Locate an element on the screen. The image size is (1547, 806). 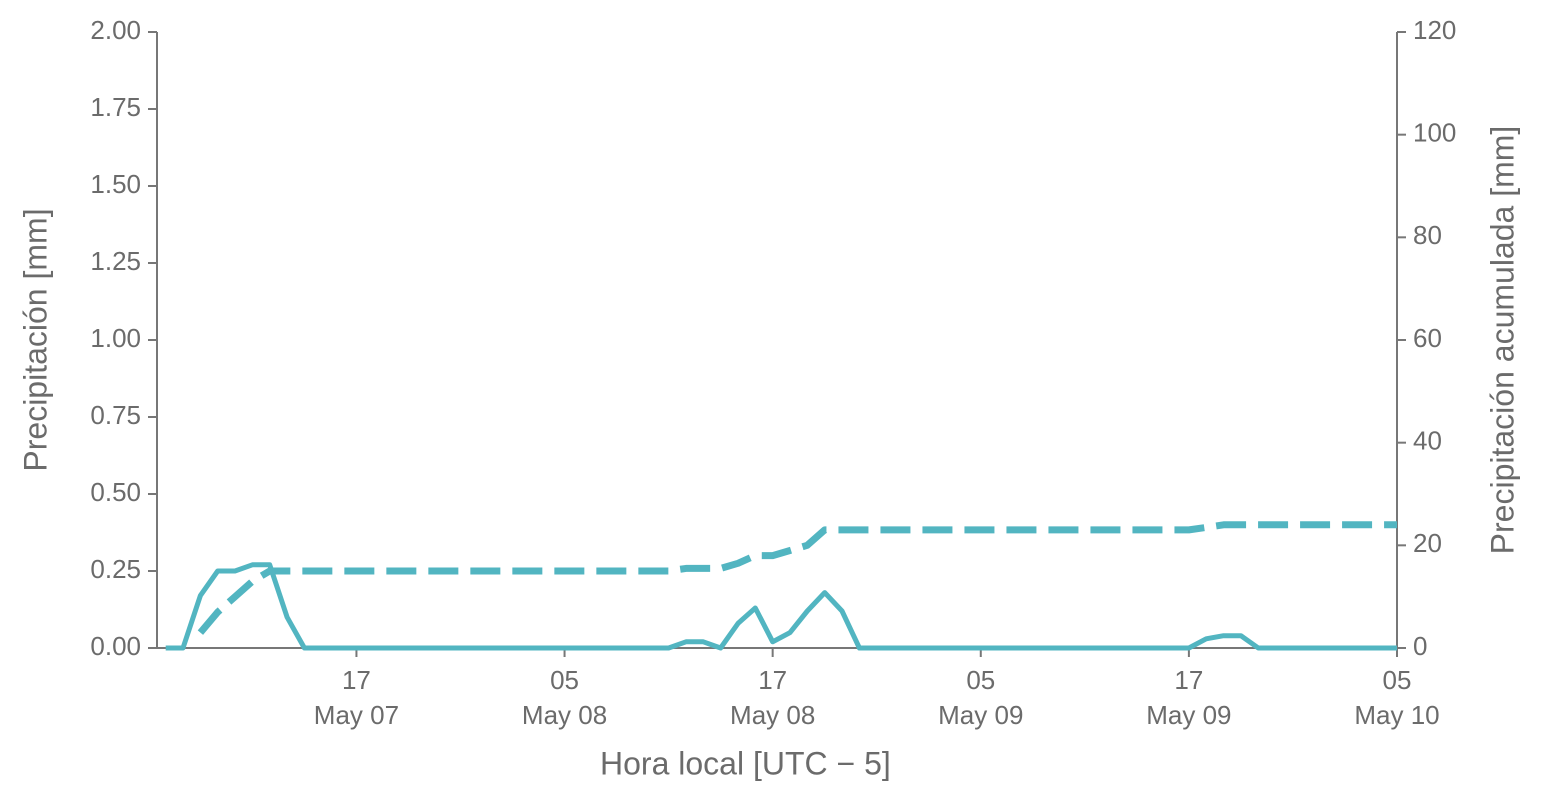
y-tick-label: 2.00 is located at coordinates (115, 30).